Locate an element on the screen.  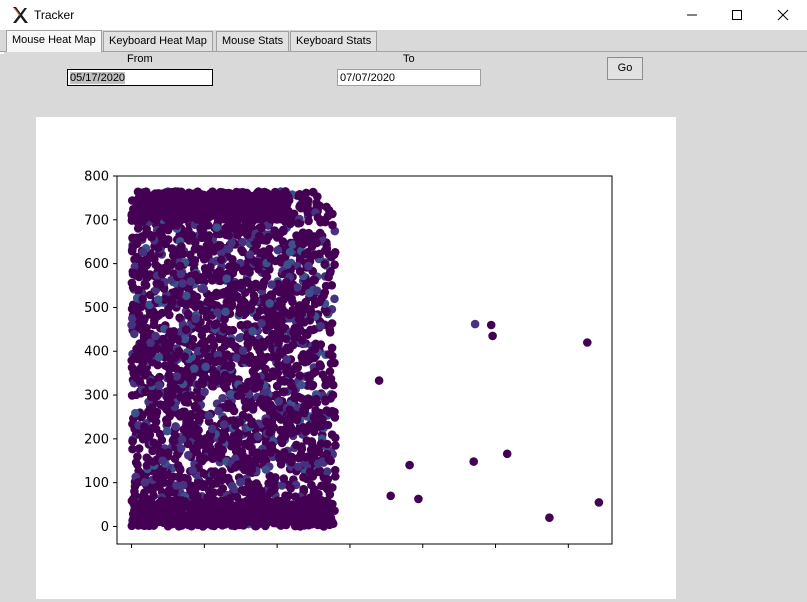
minimize-button is located at coordinates (692, 15).